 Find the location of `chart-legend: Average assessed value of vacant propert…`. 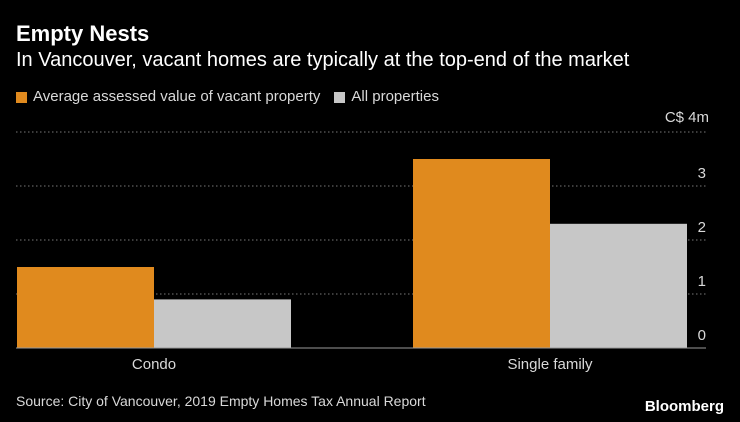

chart-legend: Average assessed value of vacant propert… is located at coordinates (234, 97).